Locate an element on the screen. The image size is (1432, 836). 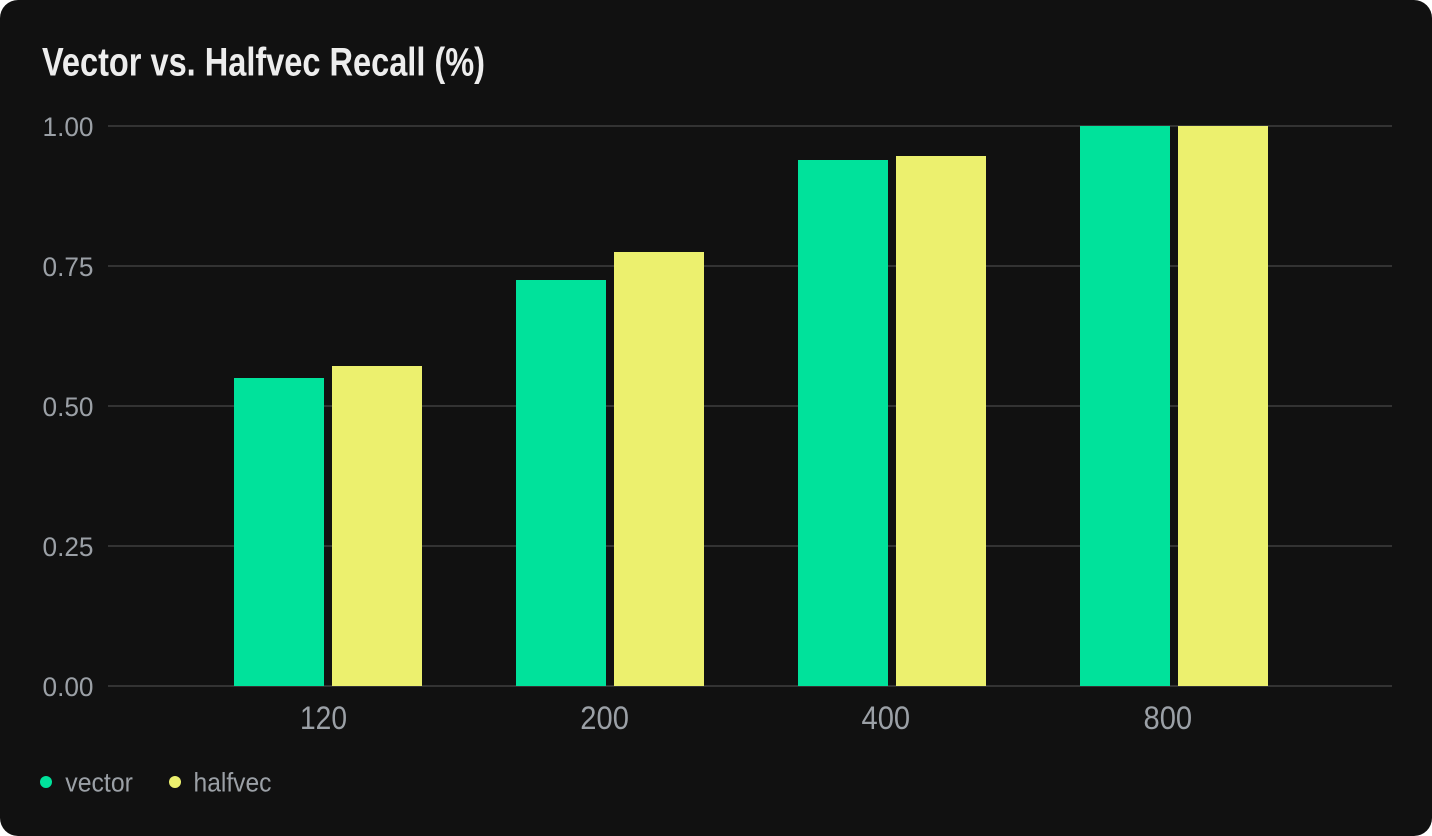
svg-text: 0.50 is located at coordinates (68, 407).